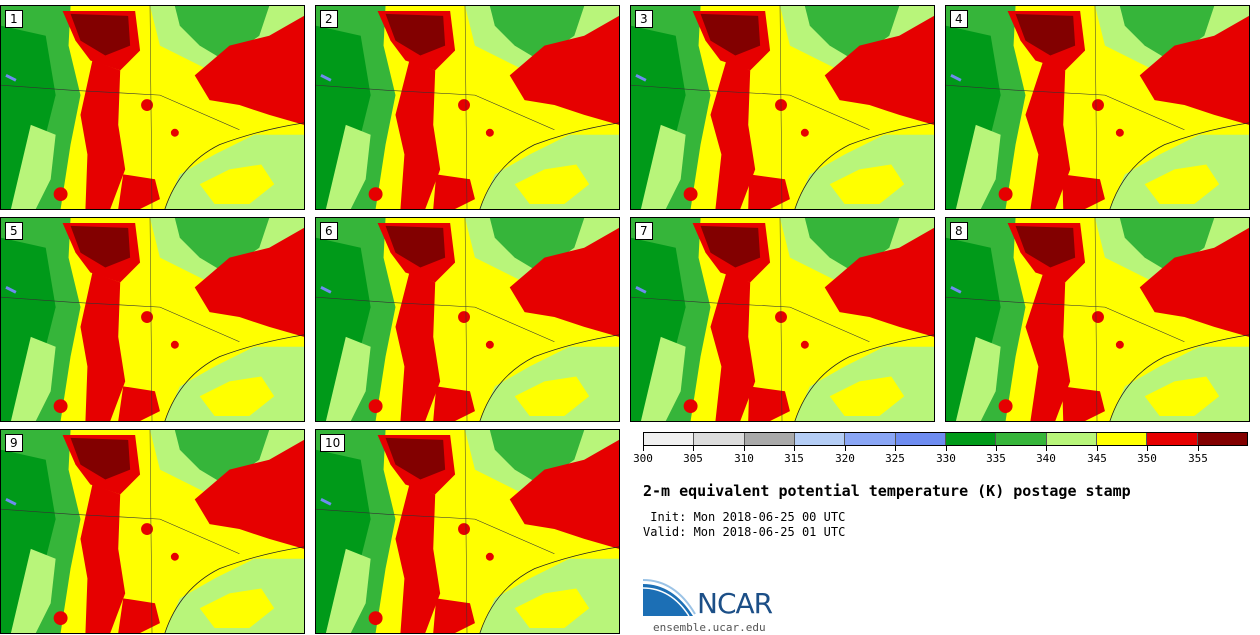 Image resolution: width=1260 pixels, height=635 pixels. Describe the element at coordinates (1097, 319) in the screenshot. I see `map-panel-8: 8` at that location.